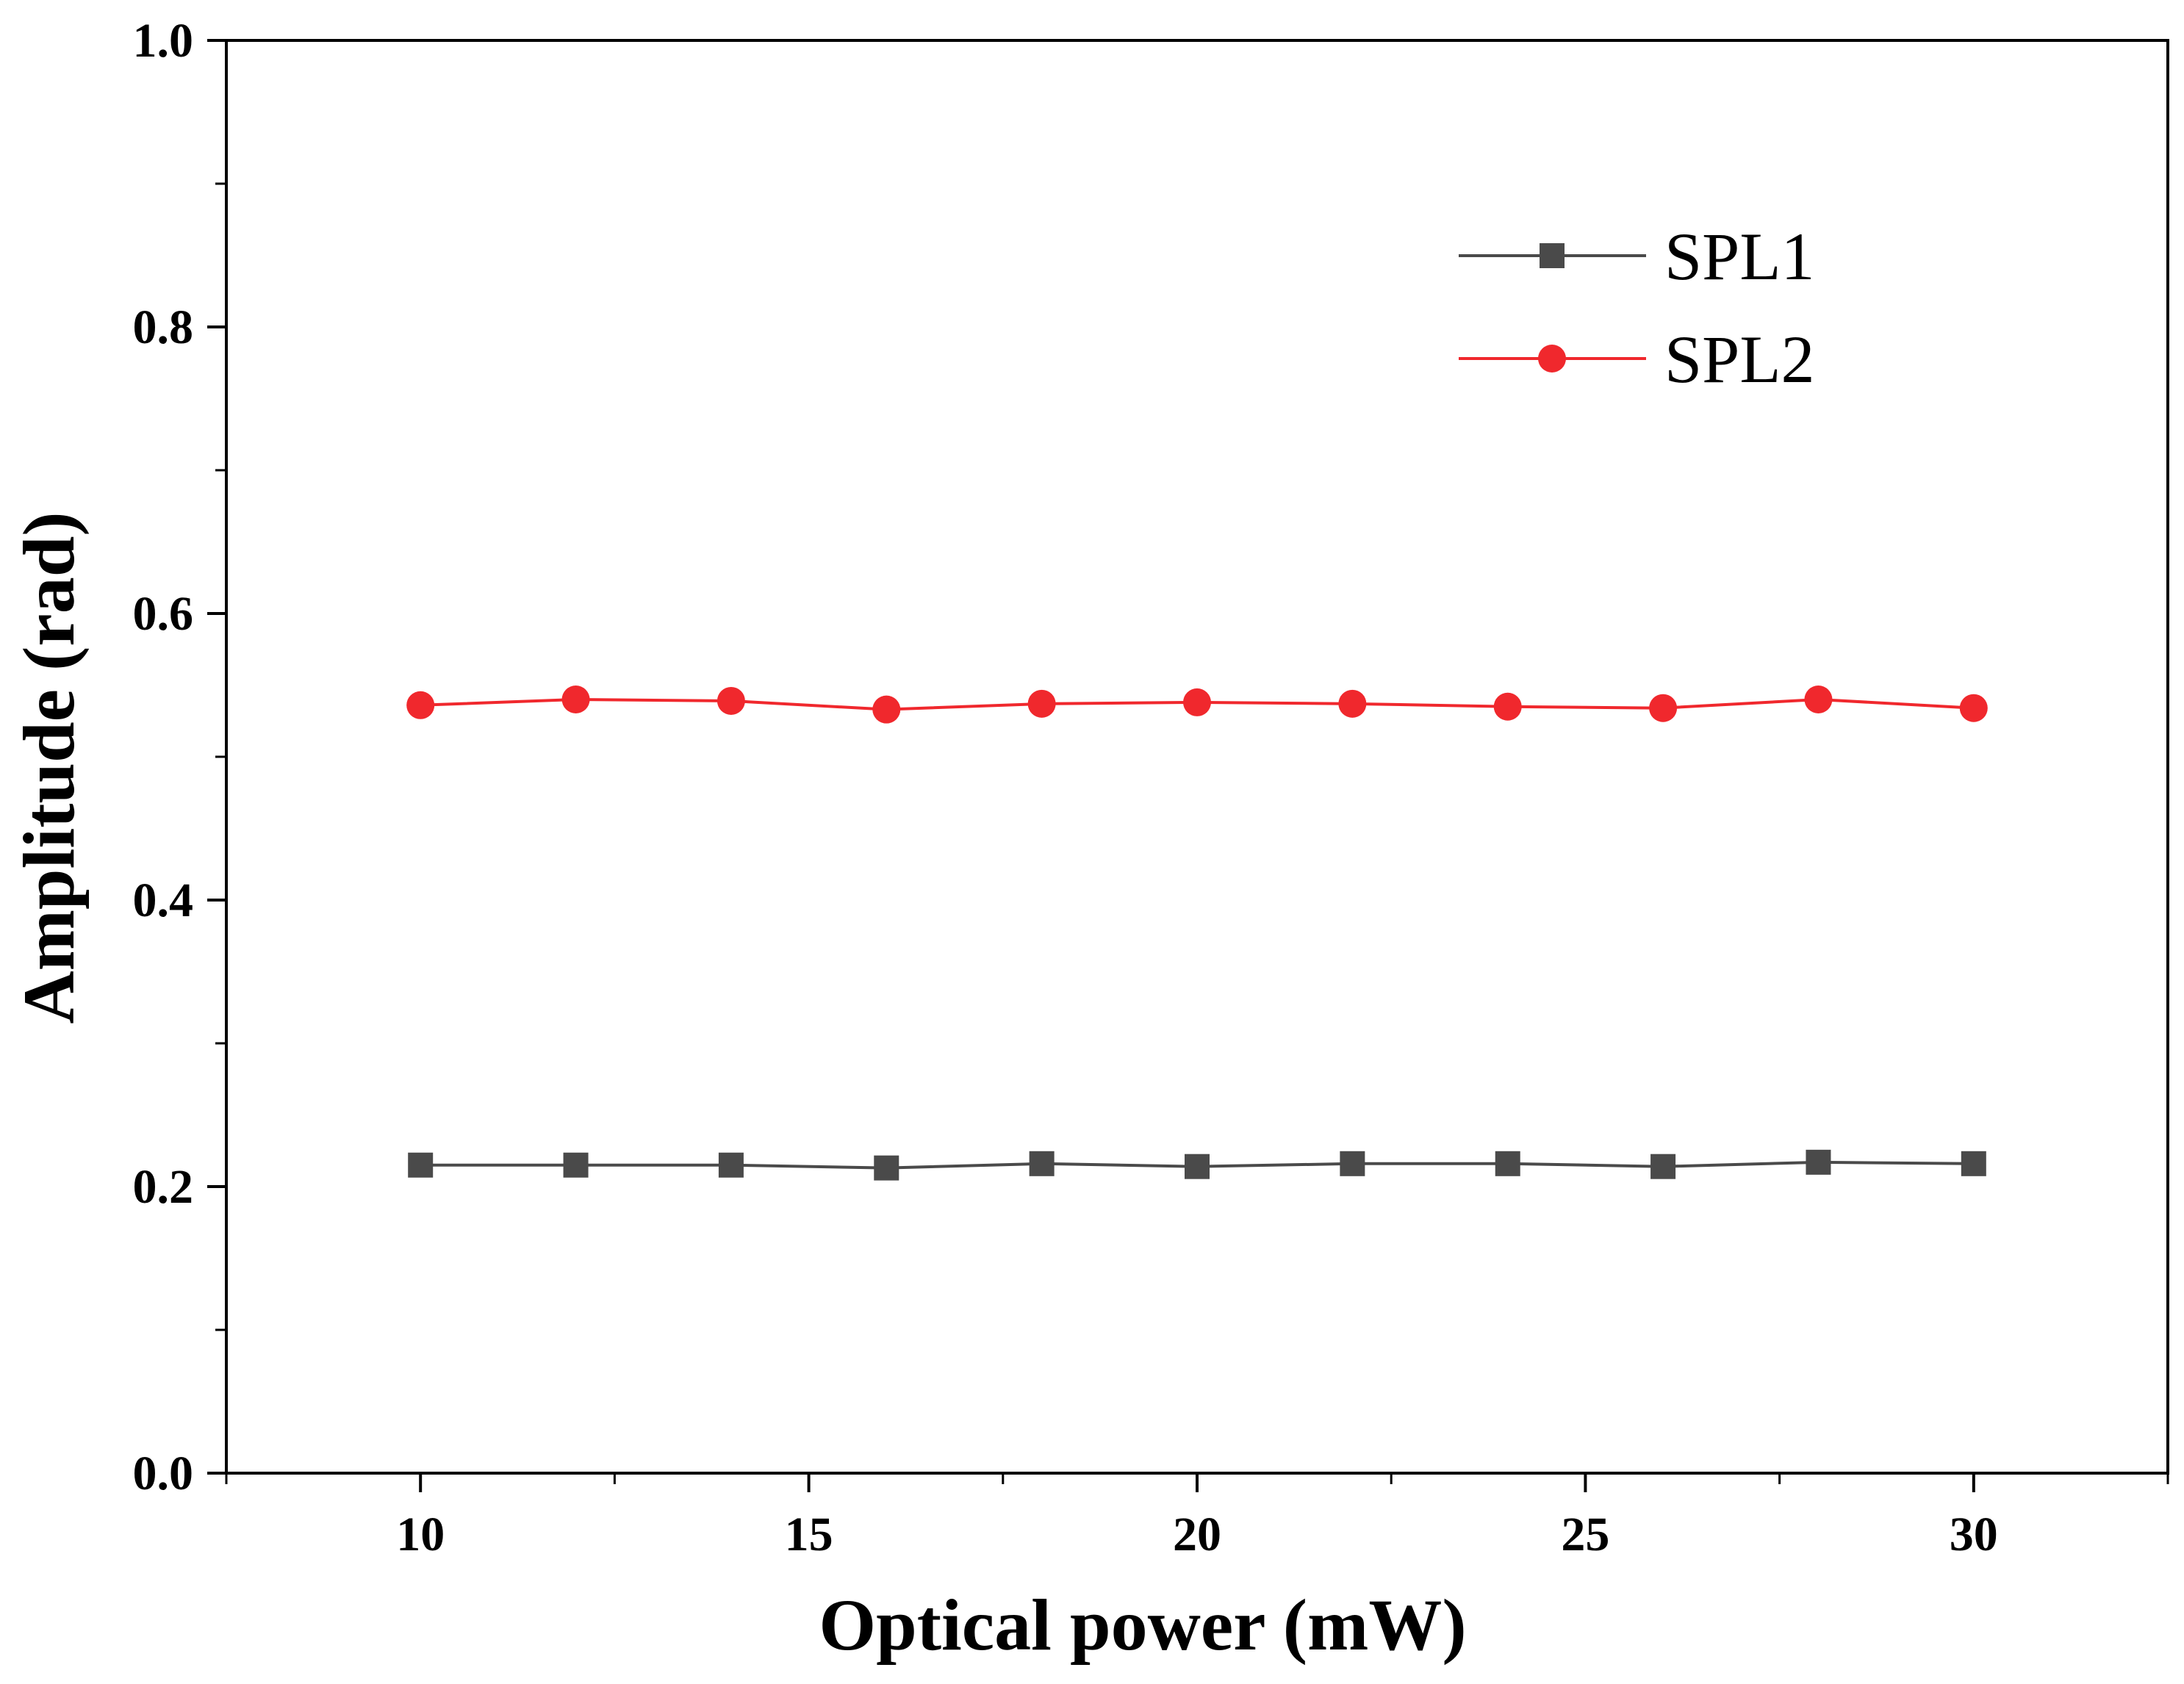 This screenshot has height=1684, width=2184. What do you see at coordinates (163, 1187) in the screenshot?
I see `y-tick-label: 0.2` at bounding box center [163, 1187].